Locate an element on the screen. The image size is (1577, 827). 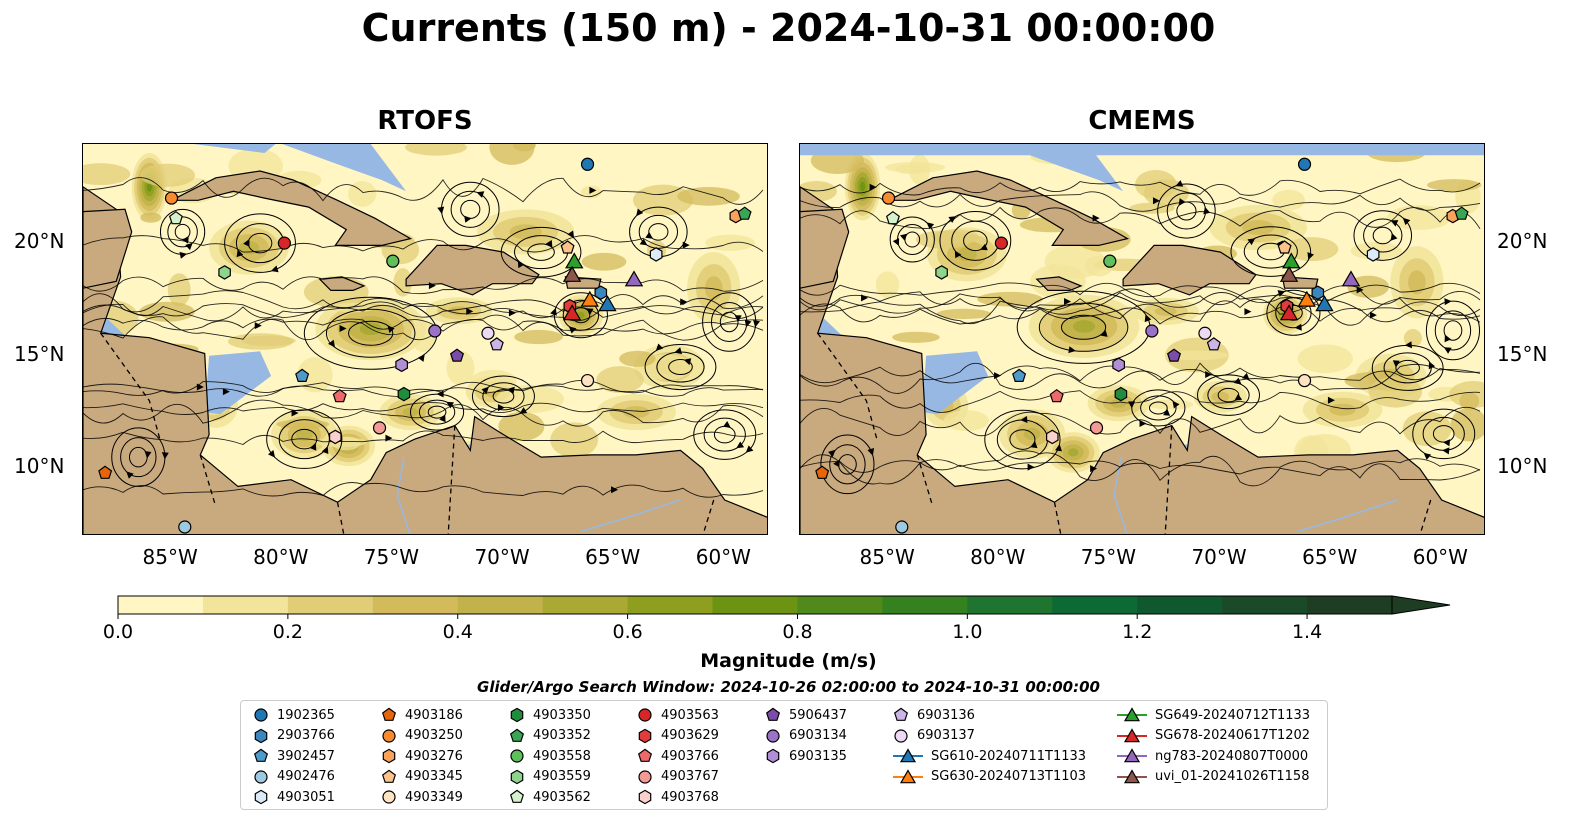
legend-item: 2903766 is located at coordinates (294, 736).